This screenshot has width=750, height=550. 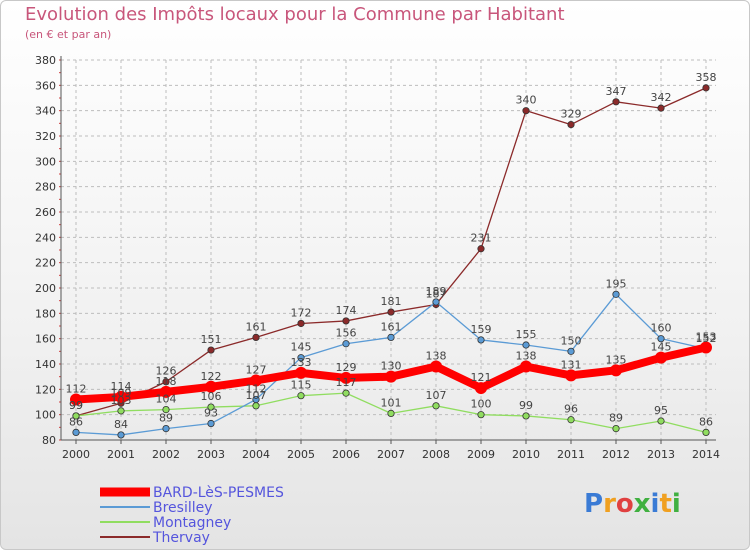 What do you see at coordinates (571, 340) in the screenshot?
I see `data-label: 150` at bounding box center [571, 340].